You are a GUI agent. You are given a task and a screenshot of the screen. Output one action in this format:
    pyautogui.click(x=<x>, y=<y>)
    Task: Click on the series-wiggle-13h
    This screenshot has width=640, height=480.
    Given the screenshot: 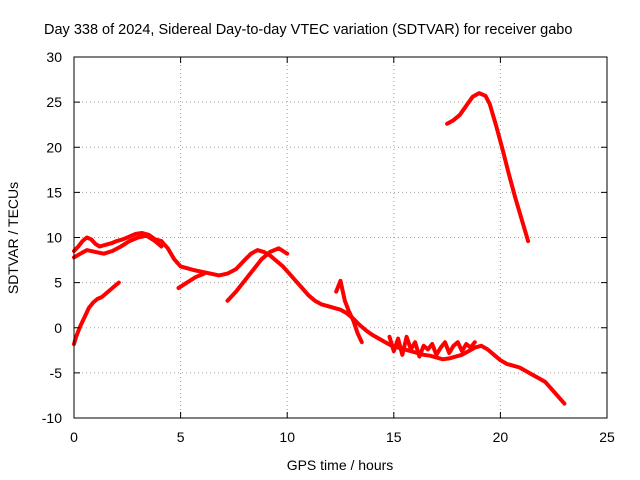 What is the action you would take?
    pyautogui.click(x=349, y=311)
    